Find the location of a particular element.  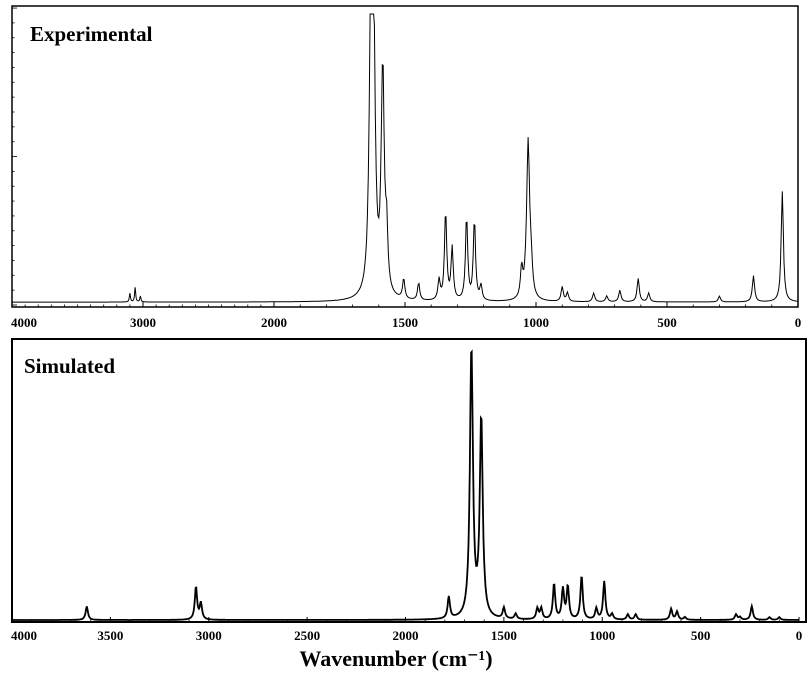

experimental-panel-title: Experimental is located at coordinates (91, 34).